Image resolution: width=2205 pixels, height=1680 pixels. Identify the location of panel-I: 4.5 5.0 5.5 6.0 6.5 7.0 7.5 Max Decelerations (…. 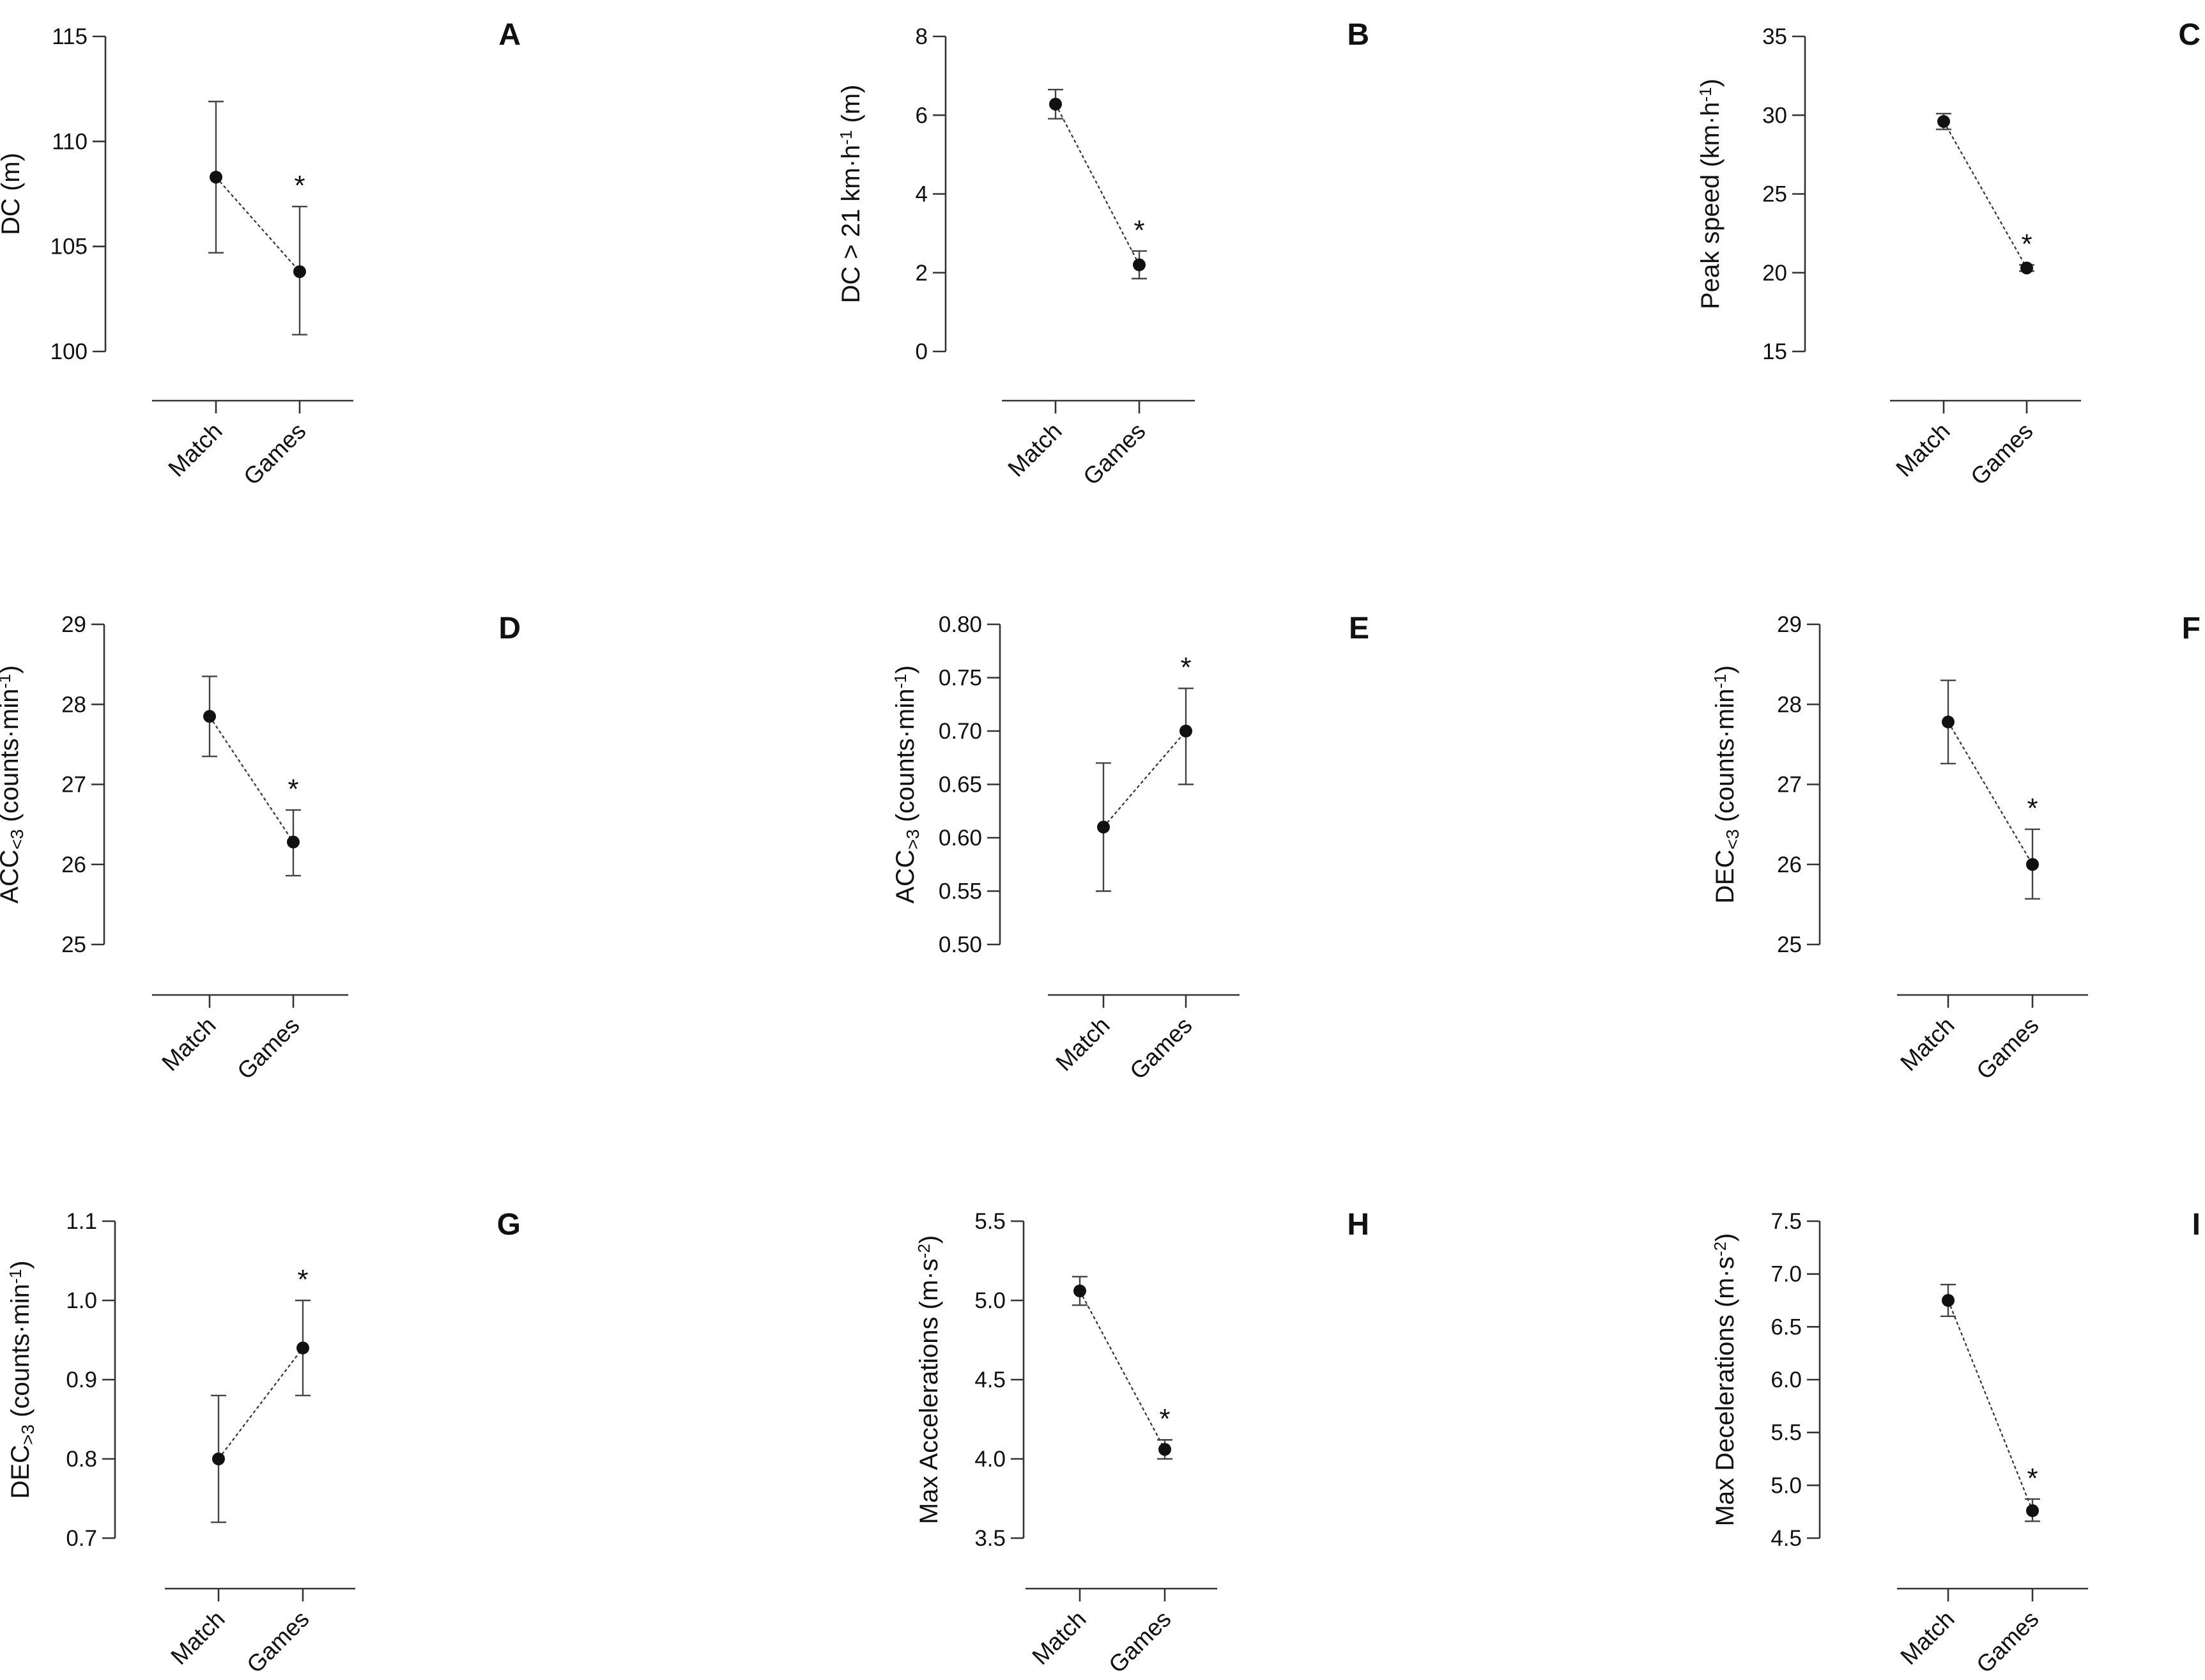
(1955, 1443).